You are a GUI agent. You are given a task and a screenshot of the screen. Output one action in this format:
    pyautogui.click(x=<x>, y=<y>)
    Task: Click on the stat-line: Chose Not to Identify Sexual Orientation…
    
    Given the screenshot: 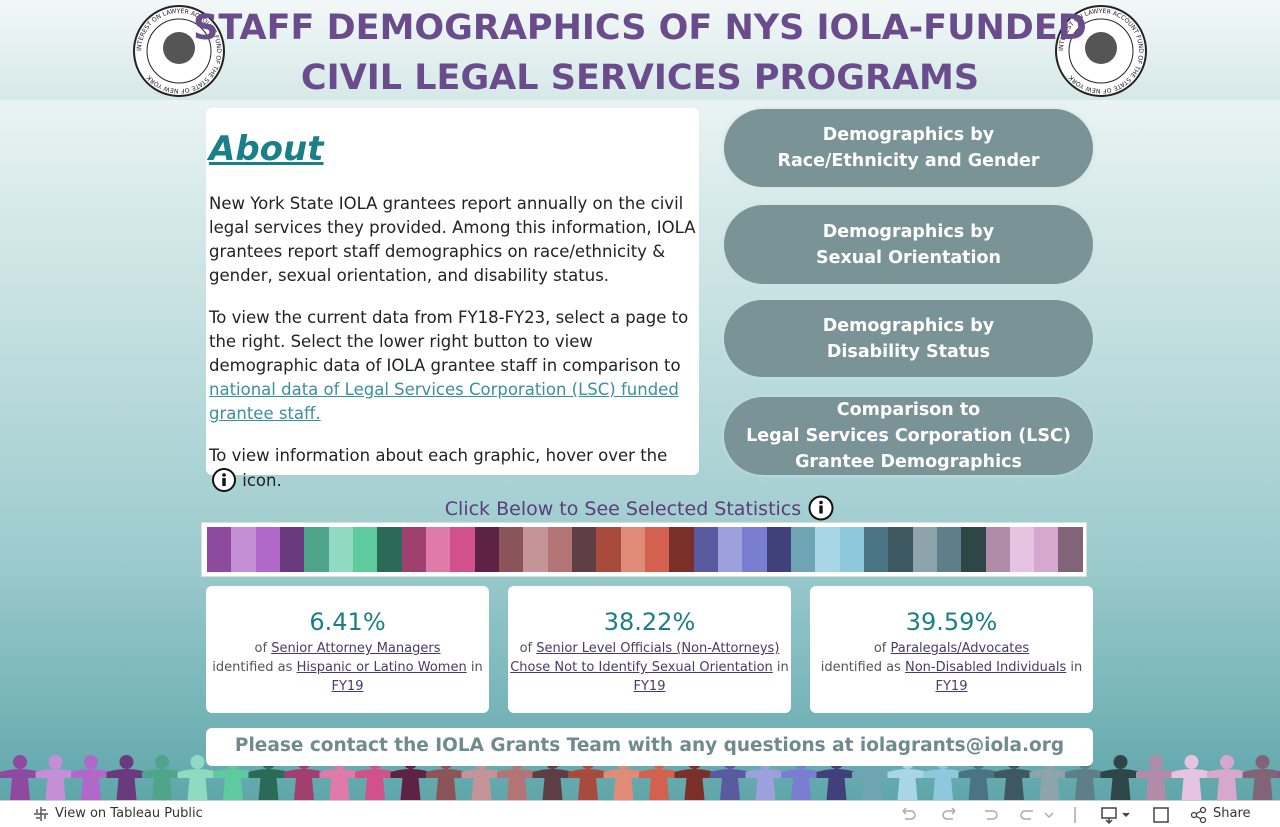 What is the action you would take?
    pyautogui.click(x=649, y=667)
    